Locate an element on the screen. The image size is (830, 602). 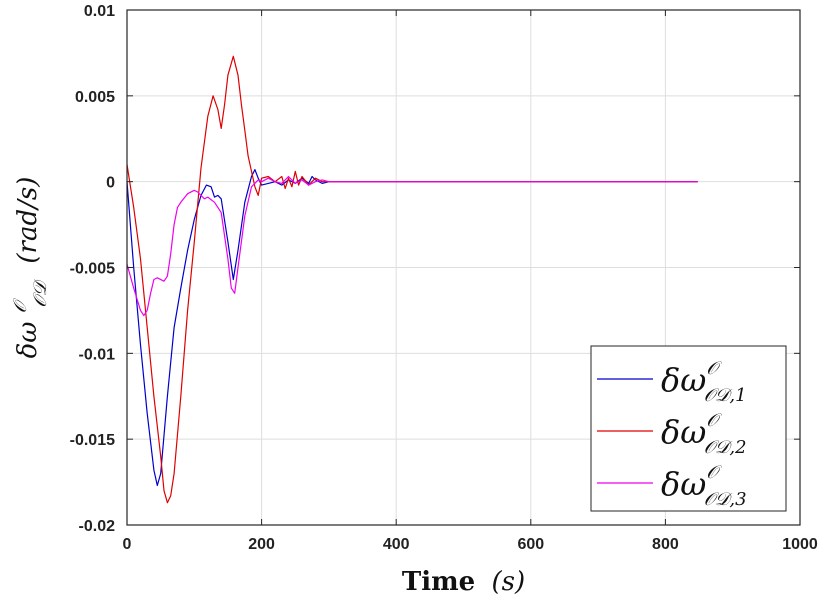
legend-label-1: δω𝒪 𝒪𝒟,1 is located at coordinates (704, 382).